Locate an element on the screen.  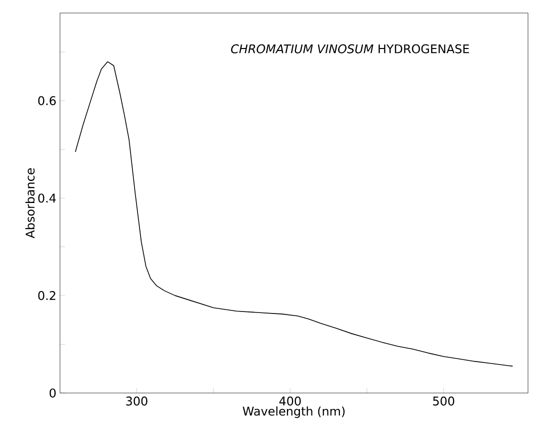
x-tick-label: 500 is located at coordinates (443, 401).